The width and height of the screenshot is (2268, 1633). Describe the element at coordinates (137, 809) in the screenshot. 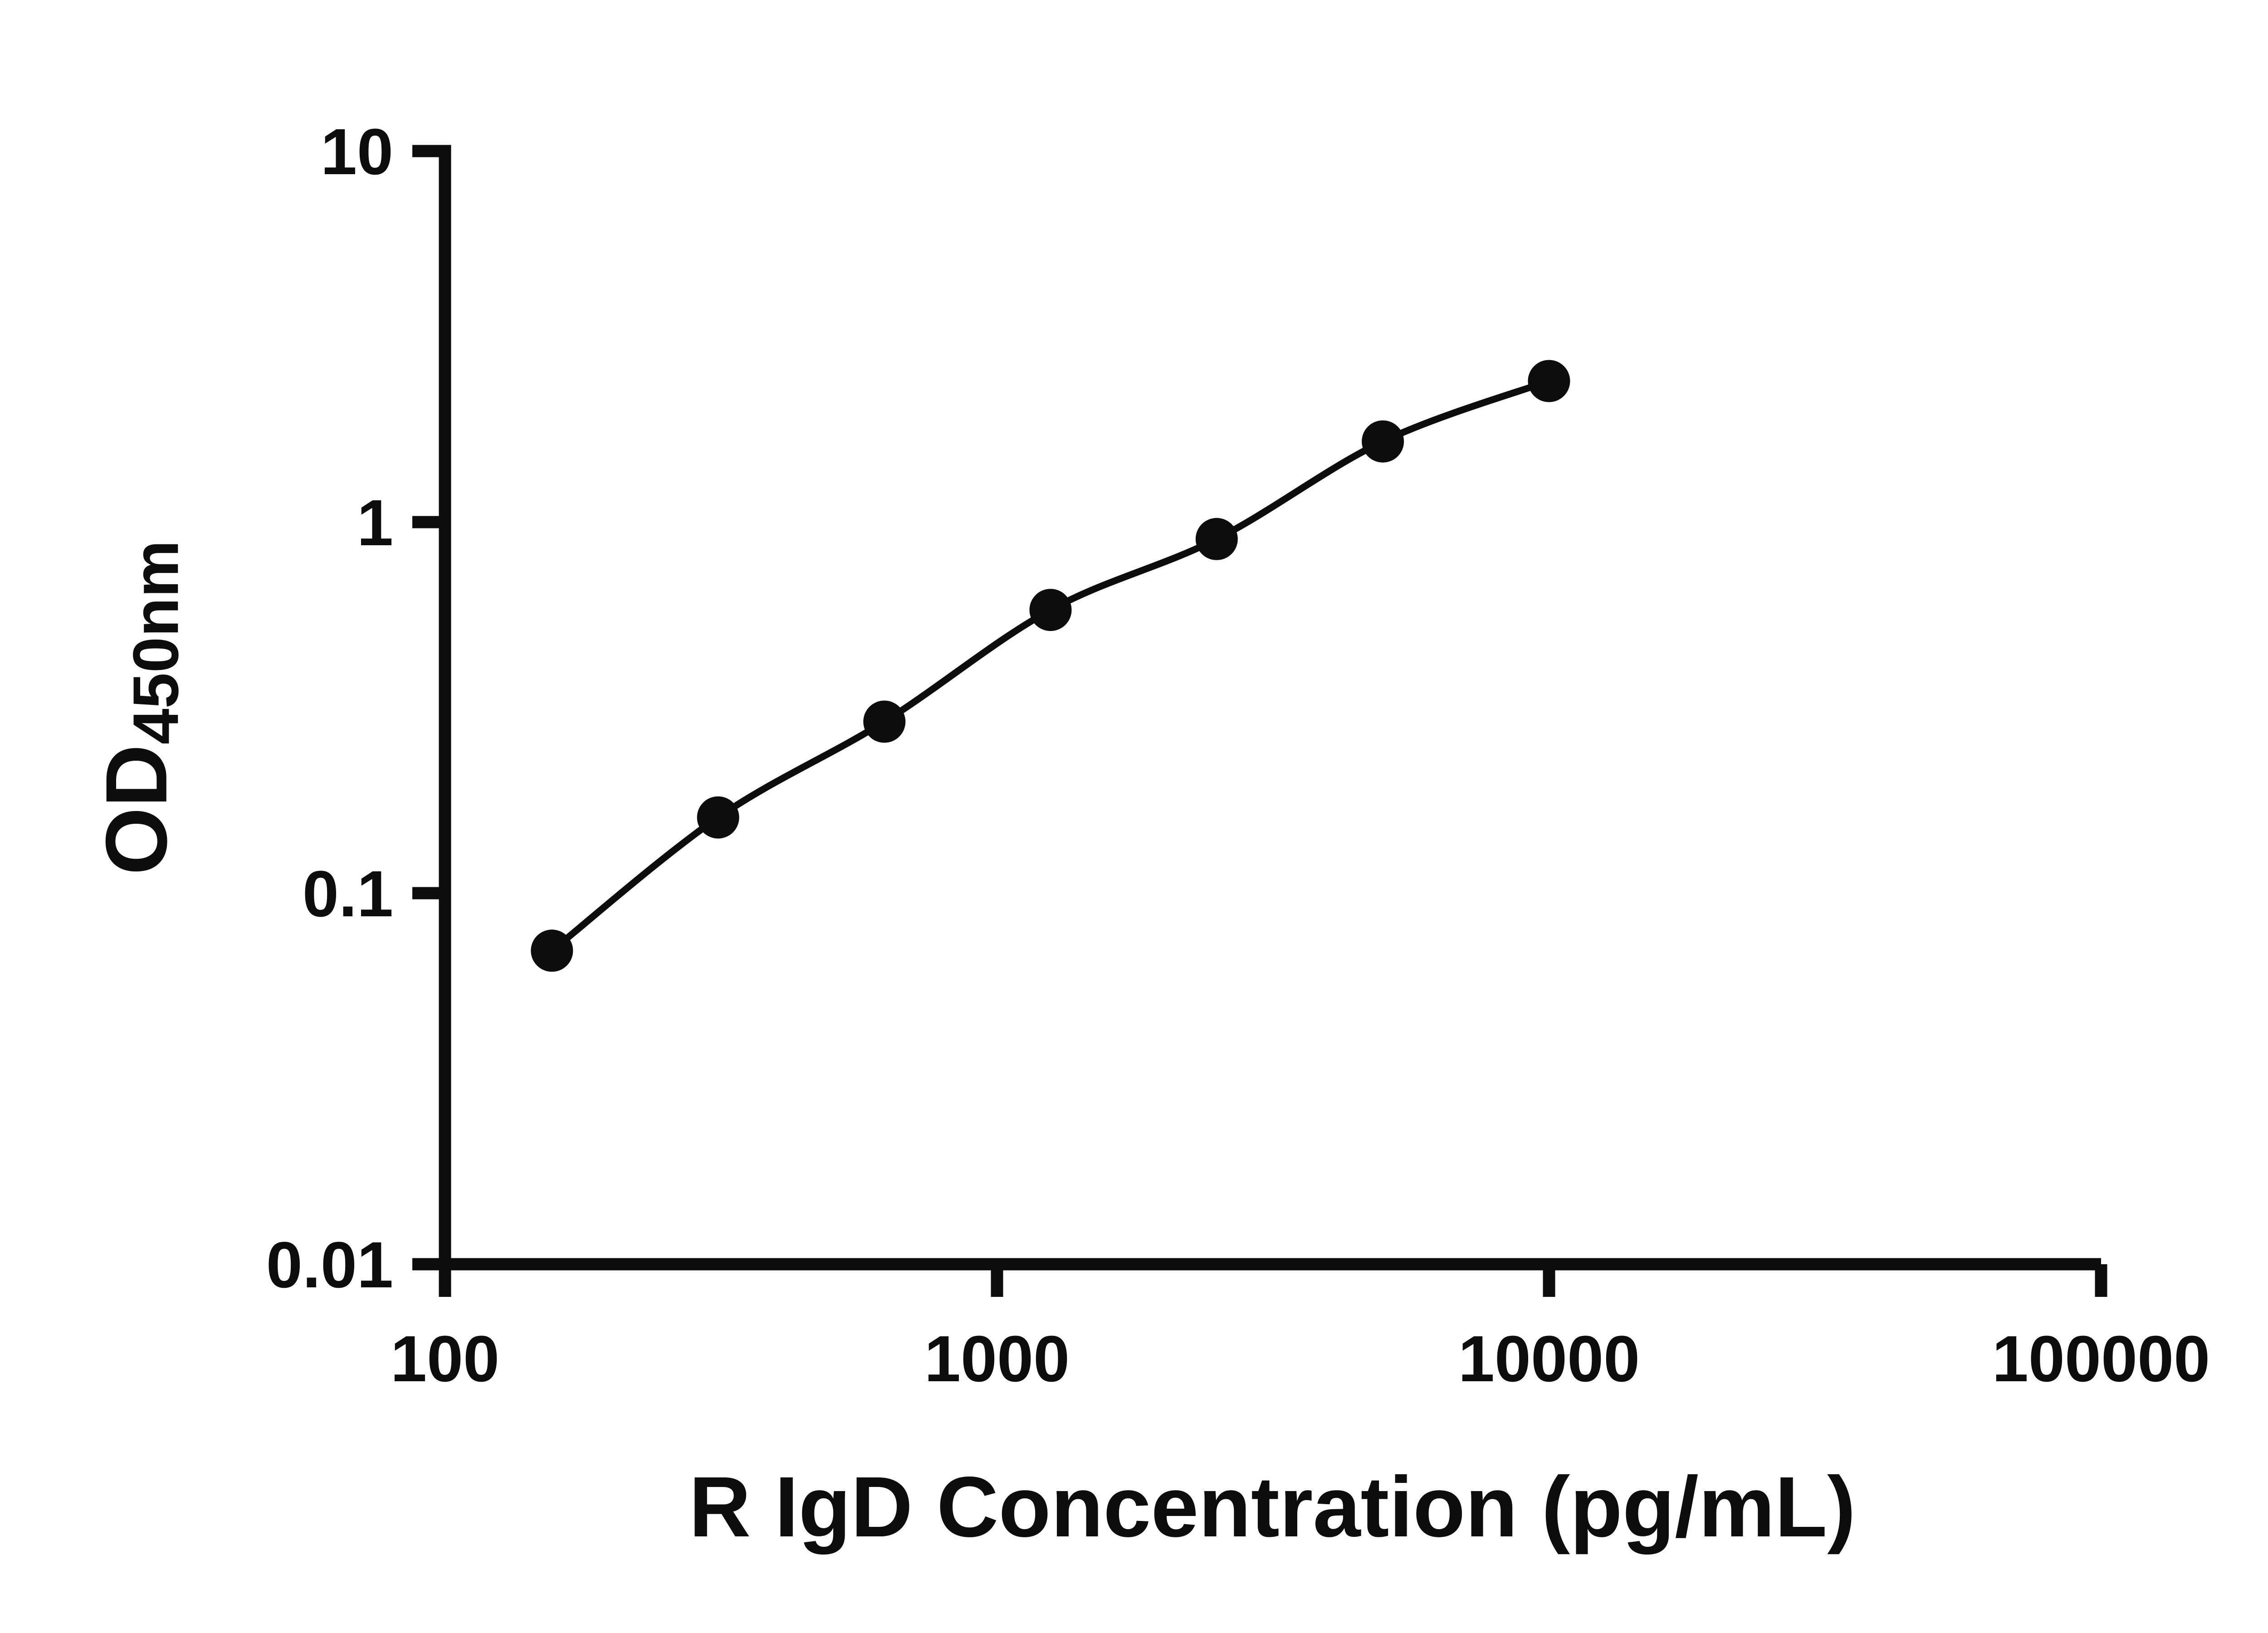

I see `y-axis-title-main: OD` at that location.